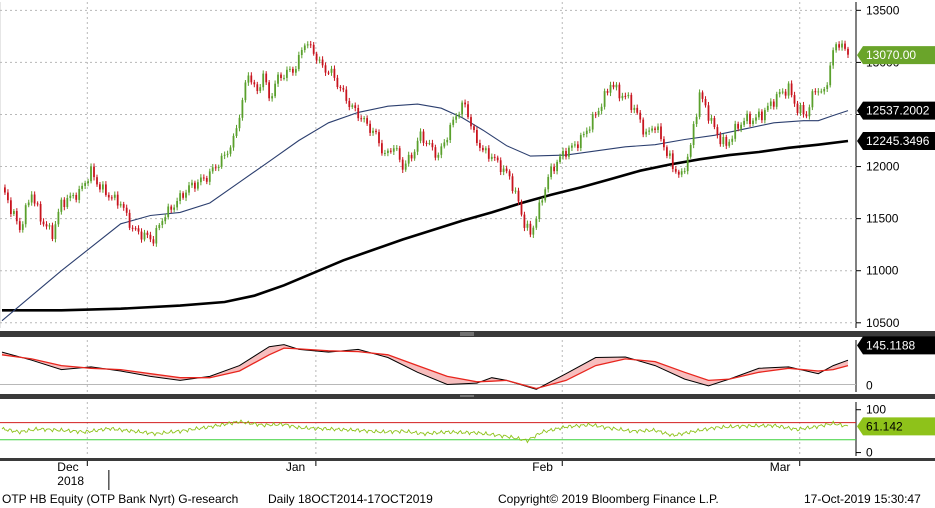 The width and height of the screenshot is (935, 508). I want to click on x-tick-label: Feb, so click(542, 467).